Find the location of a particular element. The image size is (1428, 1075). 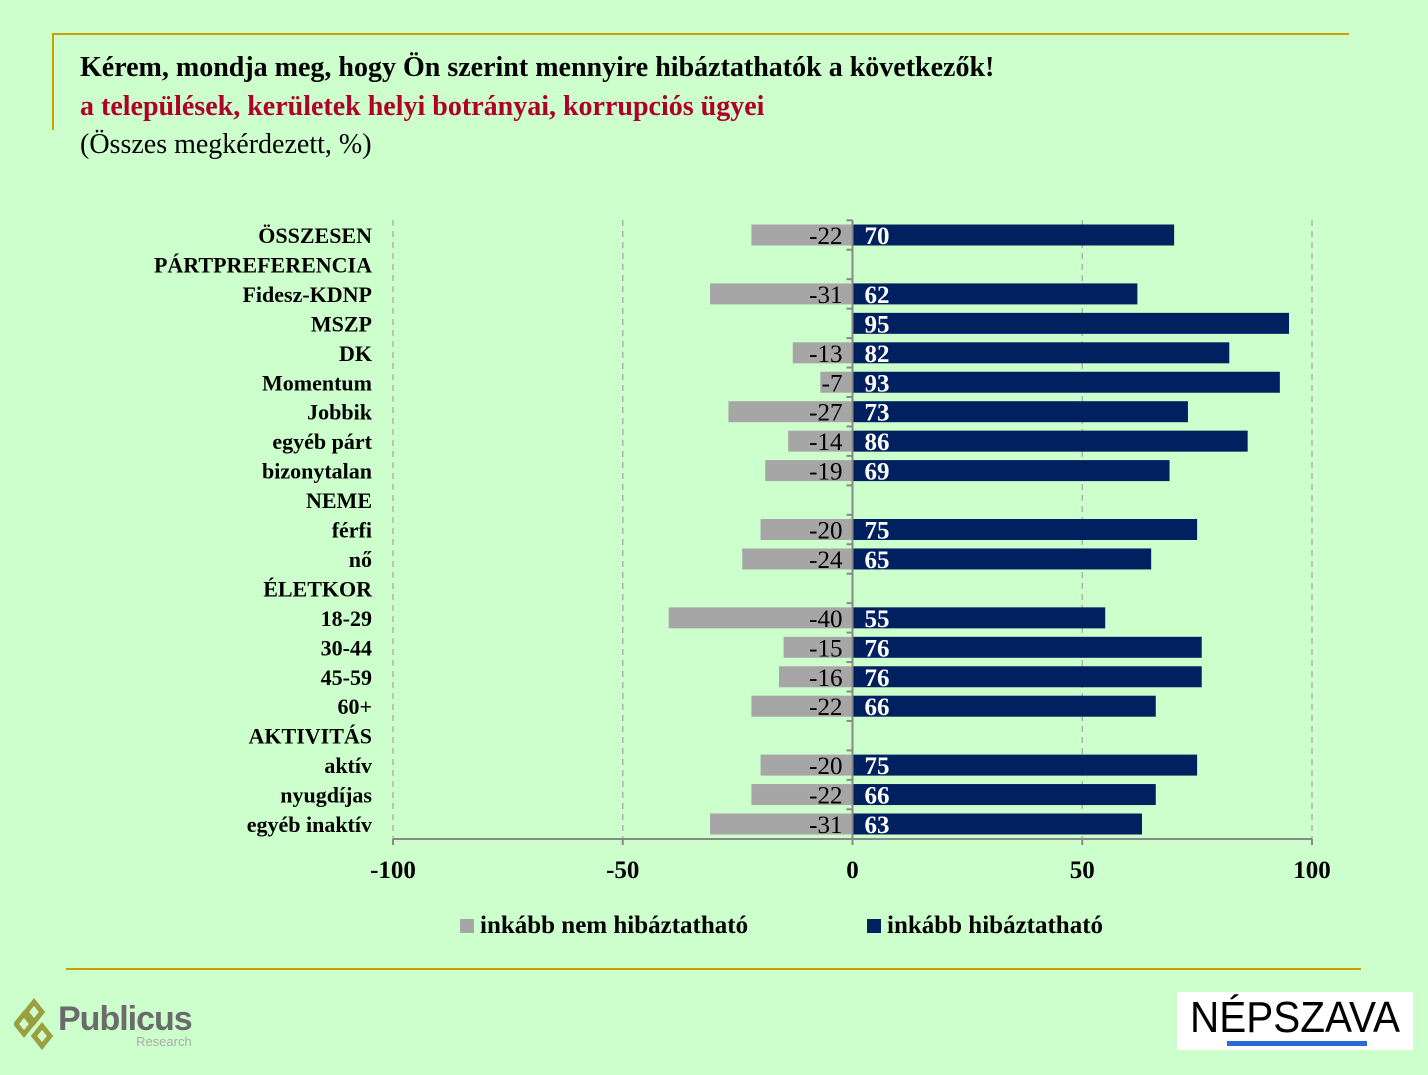

x-tick-label: 100 is located at coordinates (1312, 870).